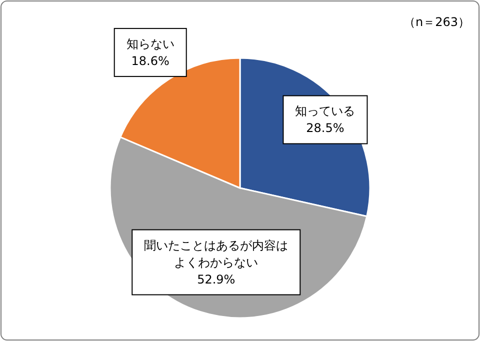 Image resolution: width=480 pixels, height=341 pixels. Describe the element at coordinates (150, 61) in the screenshot. I see `data-label: 18.6%` at that location.